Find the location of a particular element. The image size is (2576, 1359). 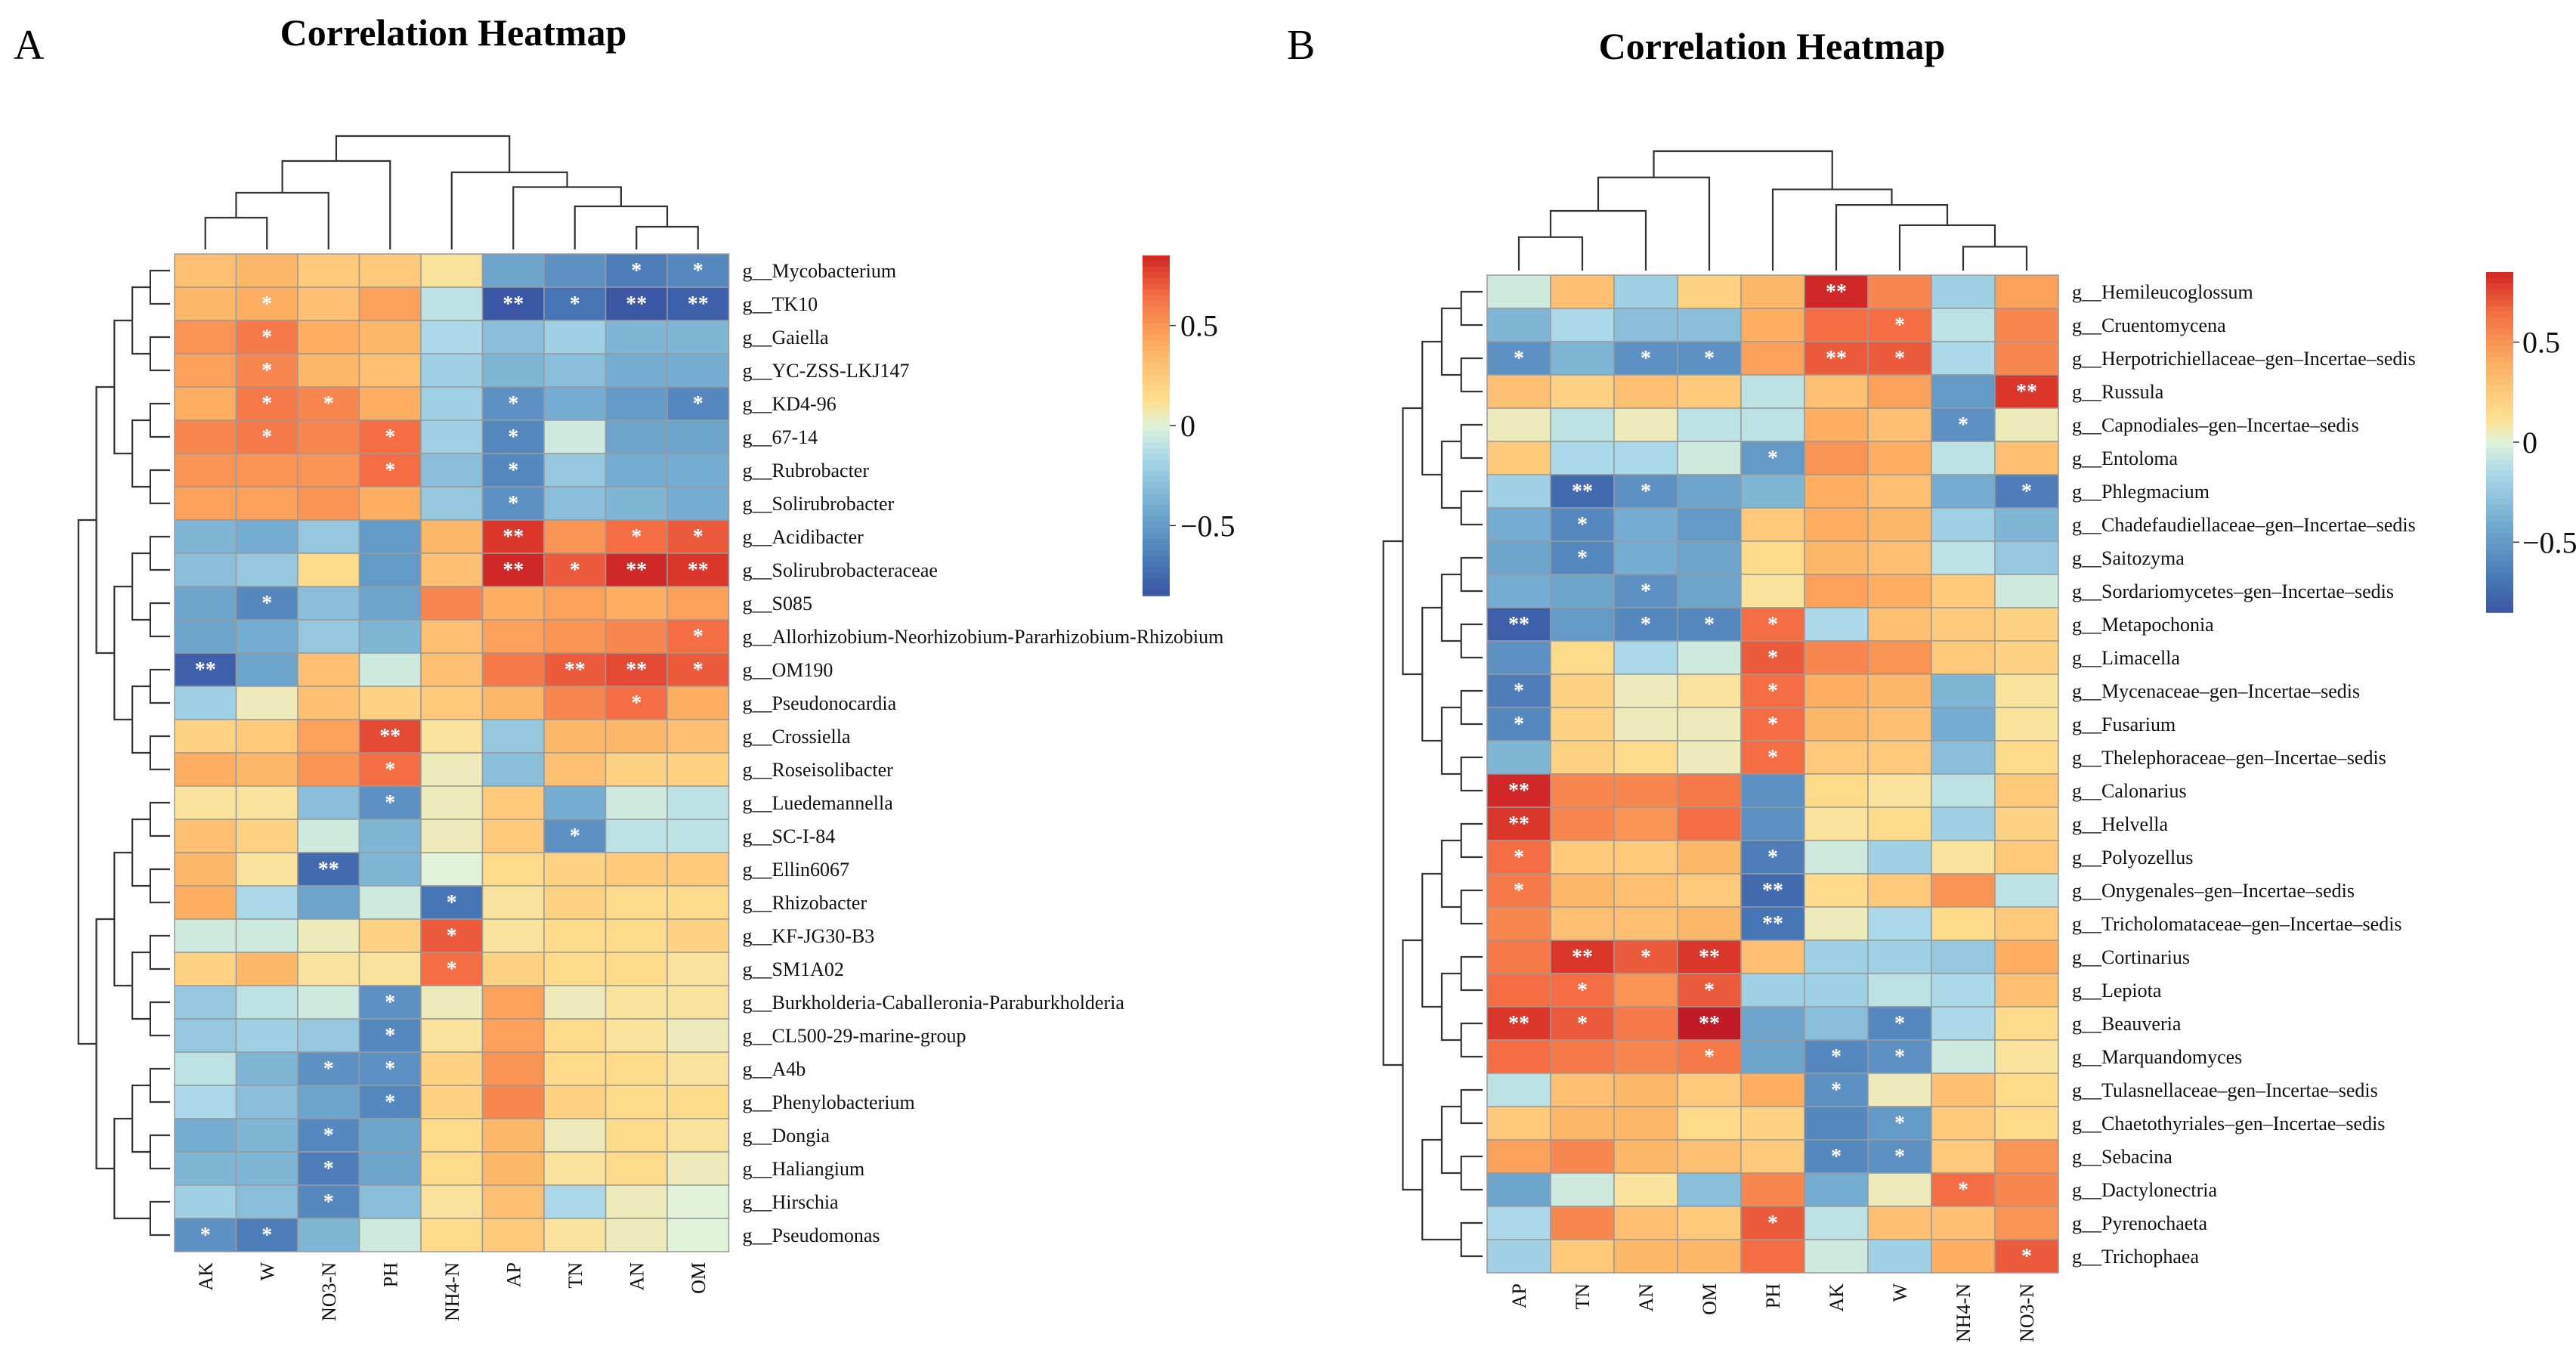

row-label: g__Luedemannella is located at coordinates (818, 803).